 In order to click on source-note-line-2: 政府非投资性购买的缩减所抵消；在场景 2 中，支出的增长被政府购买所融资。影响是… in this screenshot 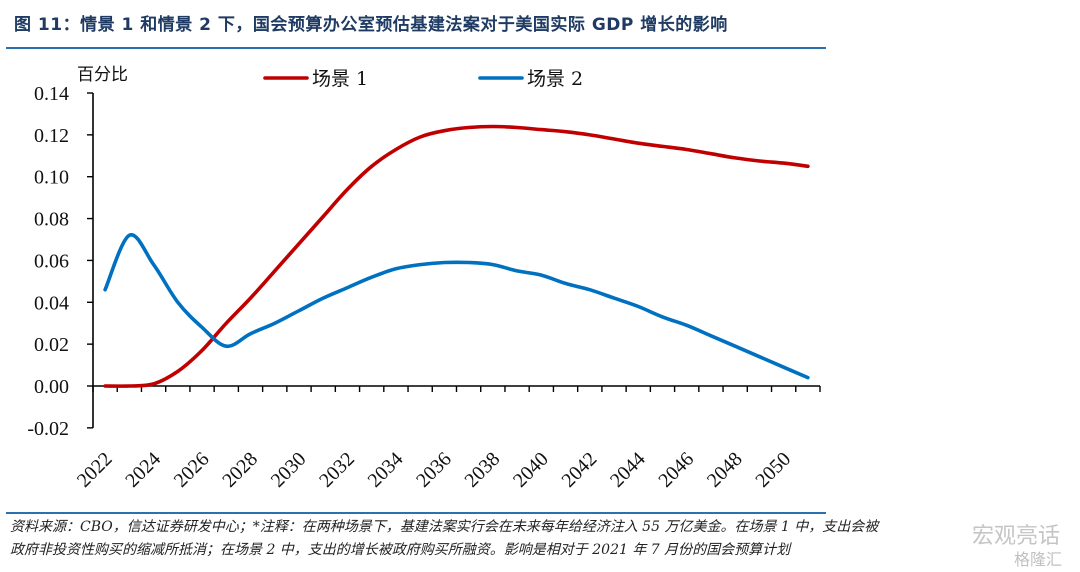, I will do `click(400, 550)`.